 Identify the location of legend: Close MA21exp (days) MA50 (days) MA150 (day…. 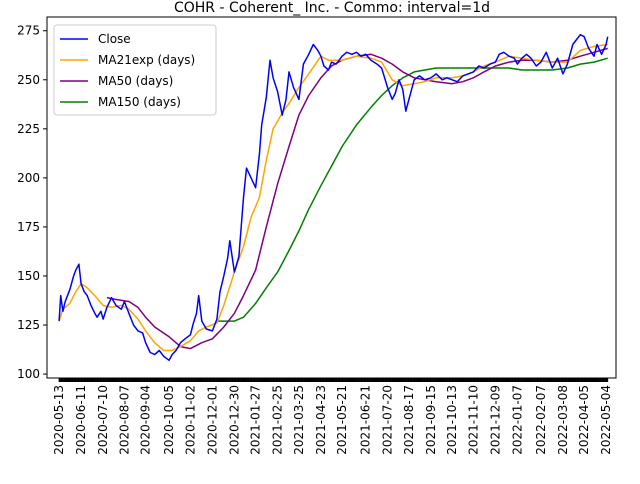
(135, 70).